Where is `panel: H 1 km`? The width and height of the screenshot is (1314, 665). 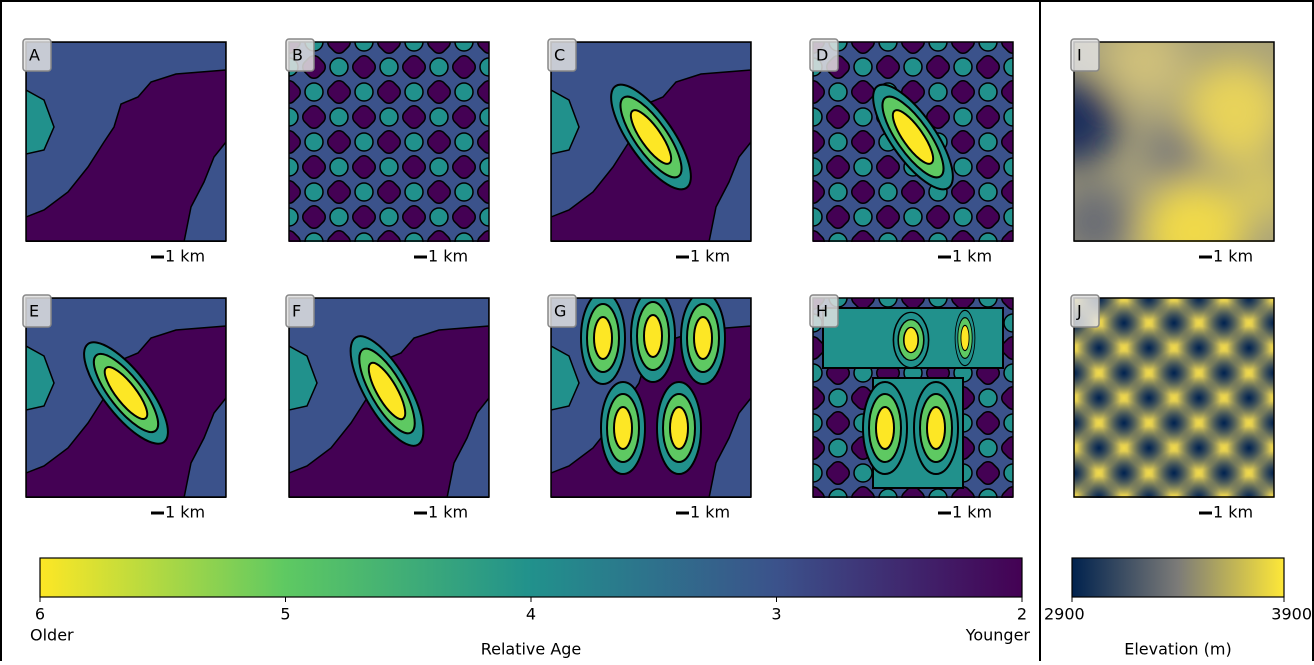 panel: H 1 km is located at coordinates (911, 408).